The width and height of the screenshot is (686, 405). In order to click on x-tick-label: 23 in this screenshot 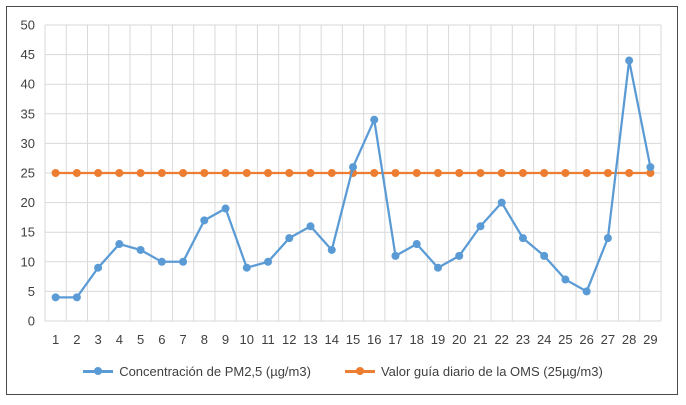, I will do `click(523, 339)`.